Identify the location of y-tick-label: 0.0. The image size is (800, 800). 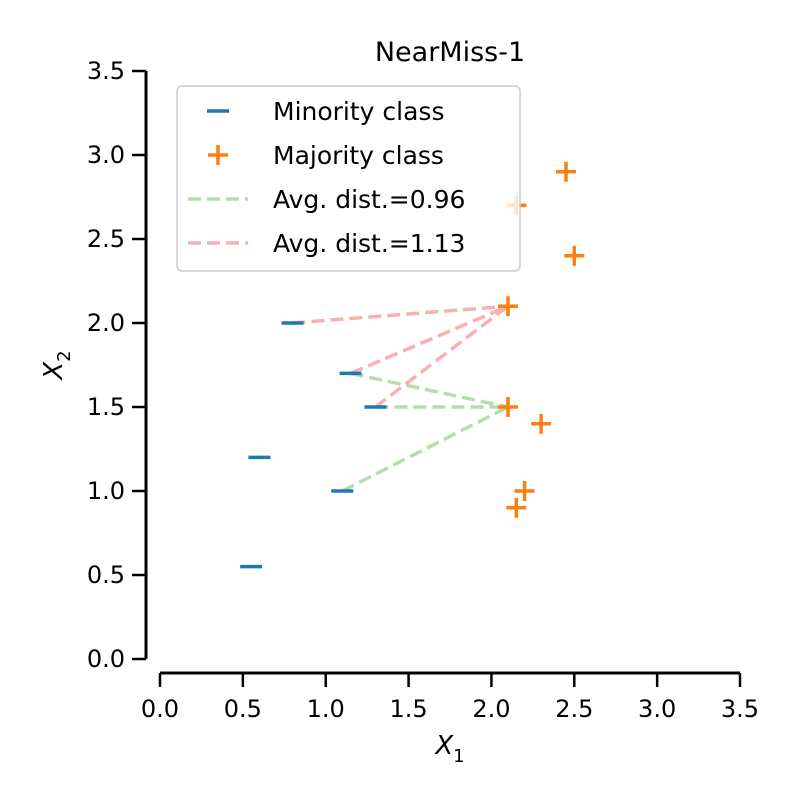
(106, 659).